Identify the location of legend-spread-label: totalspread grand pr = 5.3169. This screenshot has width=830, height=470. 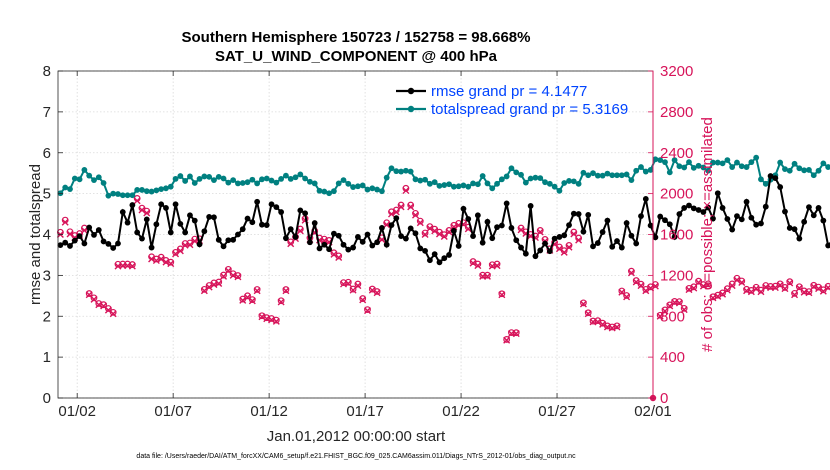
(529, 109).